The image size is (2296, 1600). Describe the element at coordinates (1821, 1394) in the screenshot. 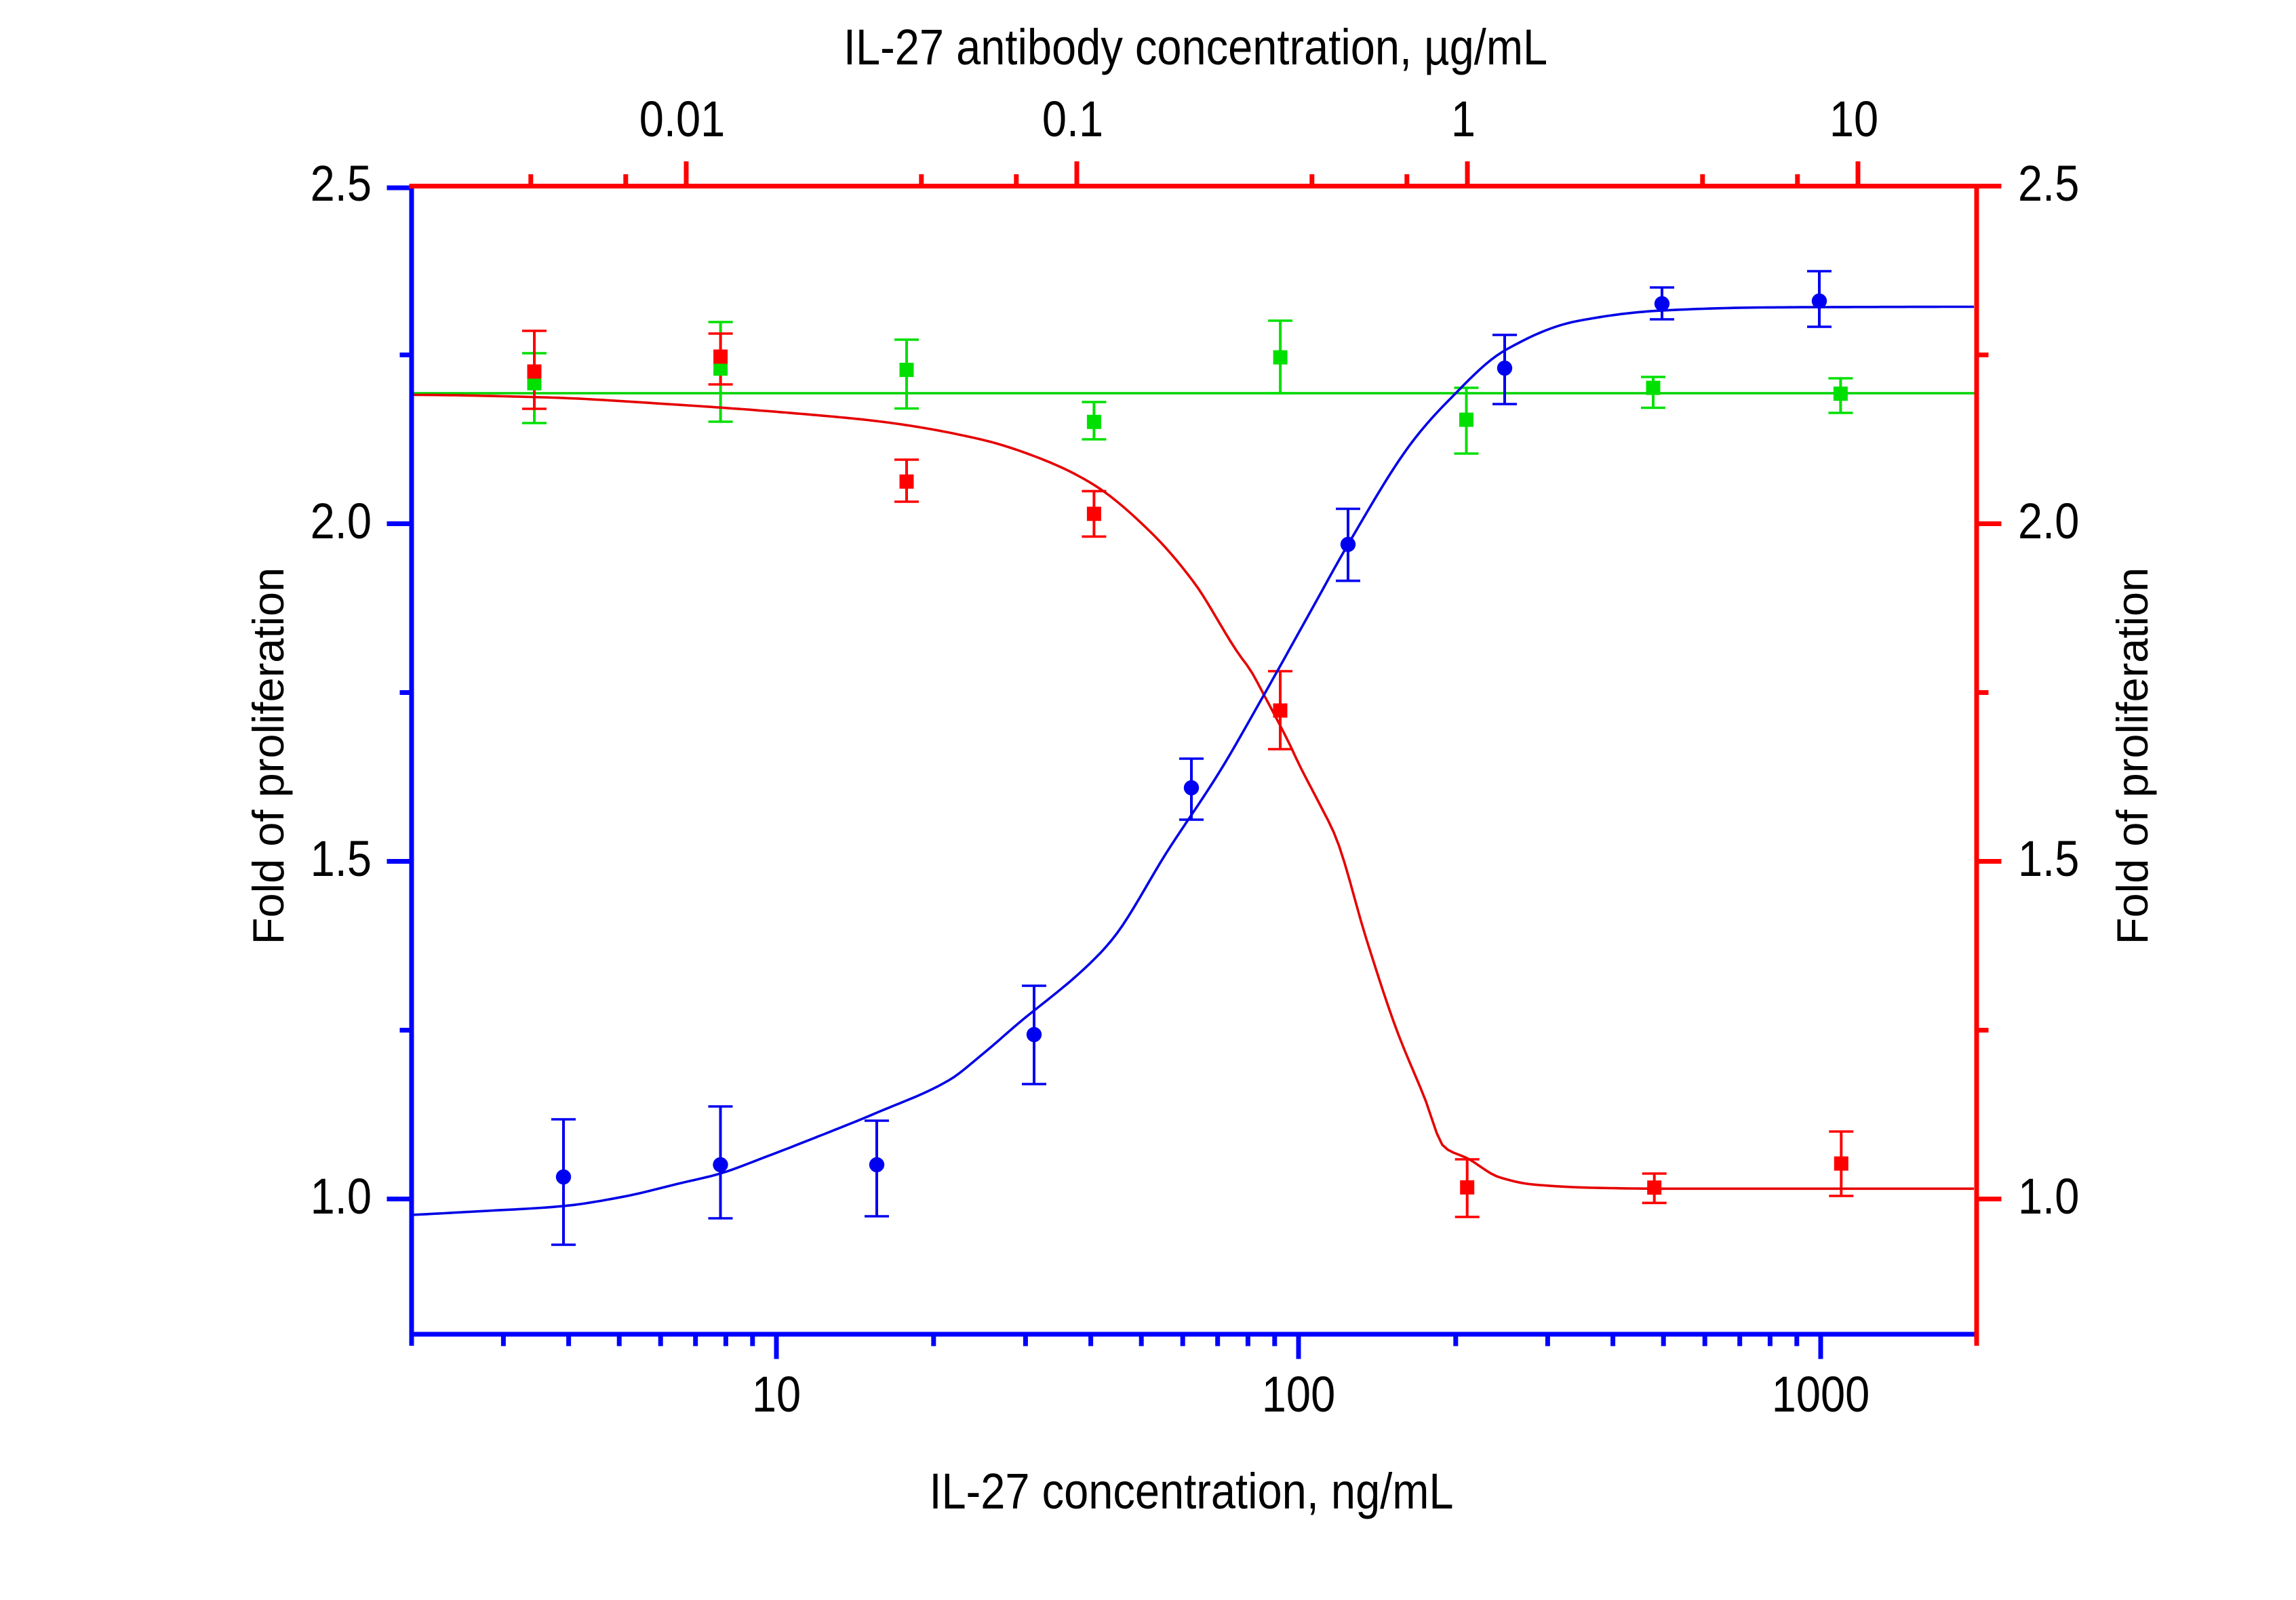

I see `svg-text: 1000` at that location.